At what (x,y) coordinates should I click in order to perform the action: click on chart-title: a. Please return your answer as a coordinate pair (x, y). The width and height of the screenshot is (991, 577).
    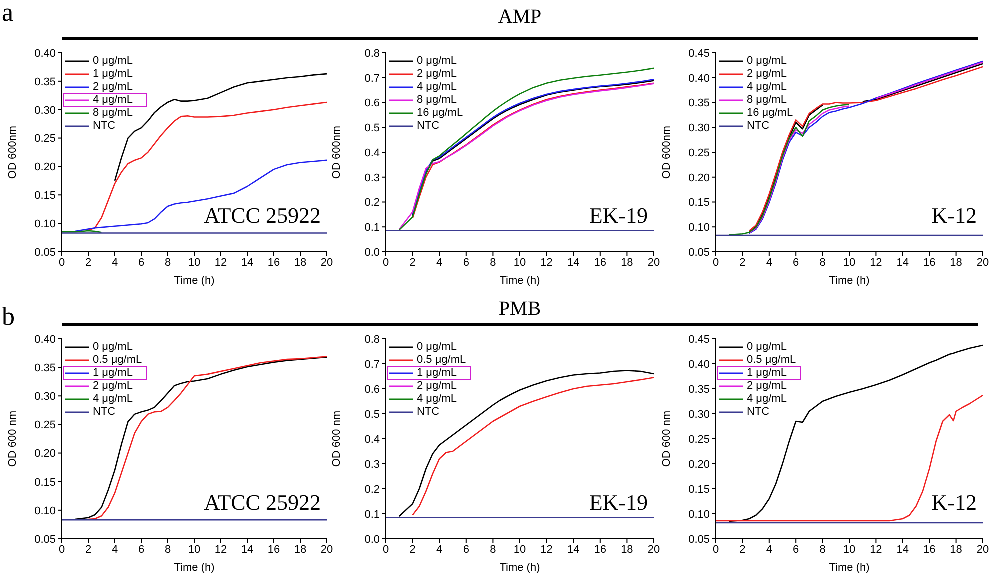
    Looking at the image, I should click on (8, 14).